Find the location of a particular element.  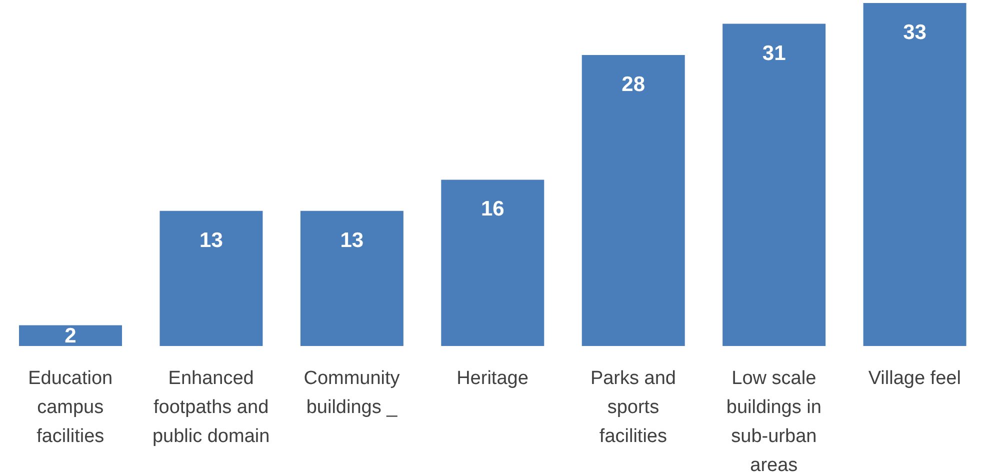

x-tick-label: Heritage is located at coordinates (492, 378).